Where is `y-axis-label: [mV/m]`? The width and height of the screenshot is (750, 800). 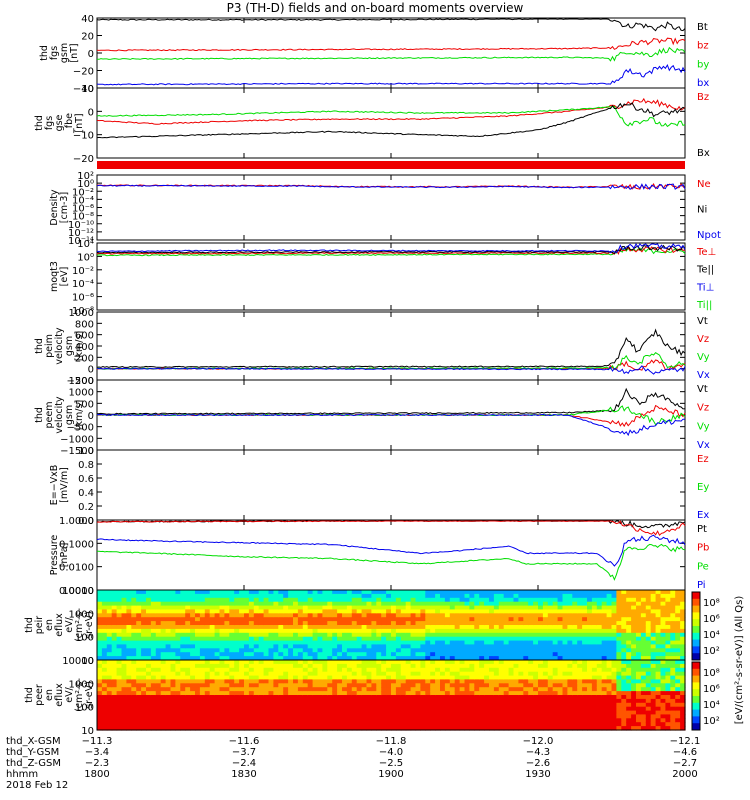
y-axis-label: [mV/m] is located at coordinates (64, 485).